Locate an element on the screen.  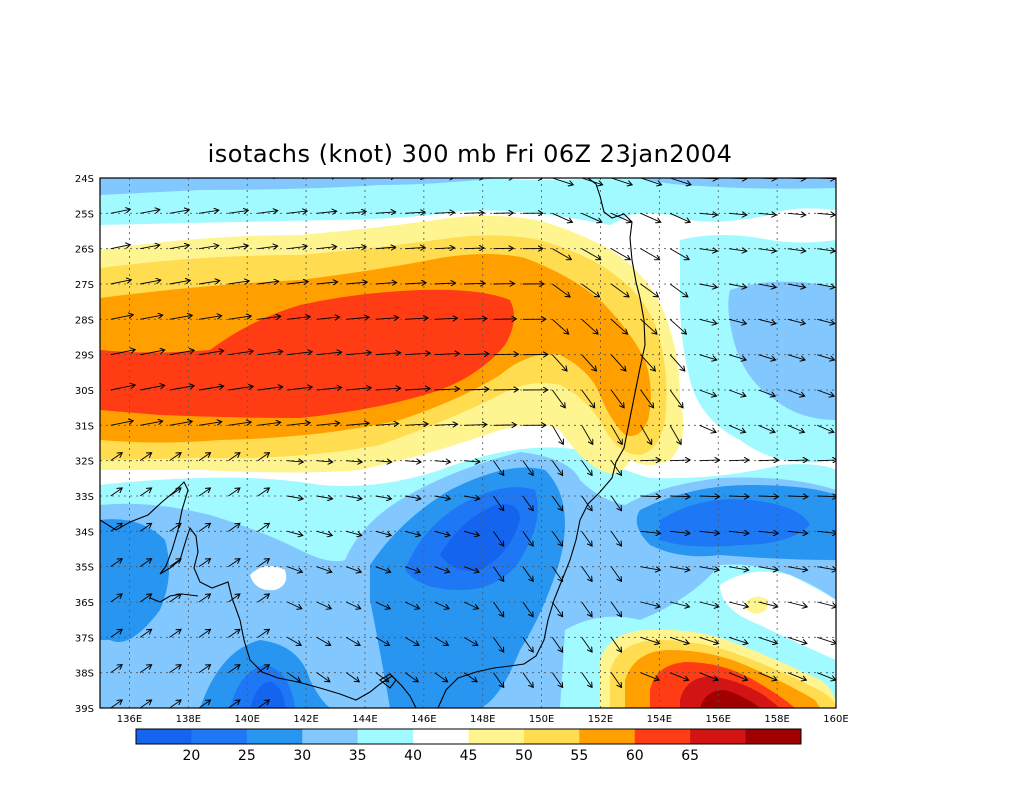
lon-tick-label: 154E is located at coordinates (659, 719).